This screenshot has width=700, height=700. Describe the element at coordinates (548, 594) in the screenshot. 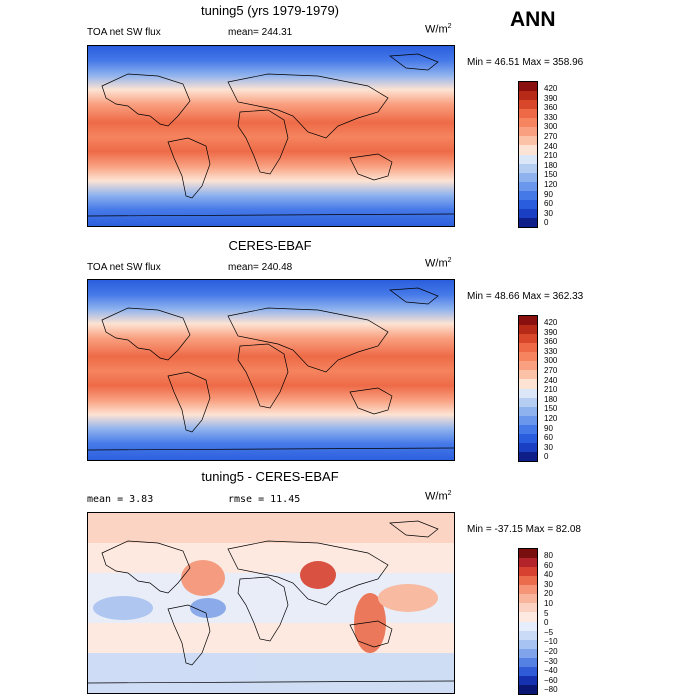

I see `colorbar-tick-label: 20` at that location.